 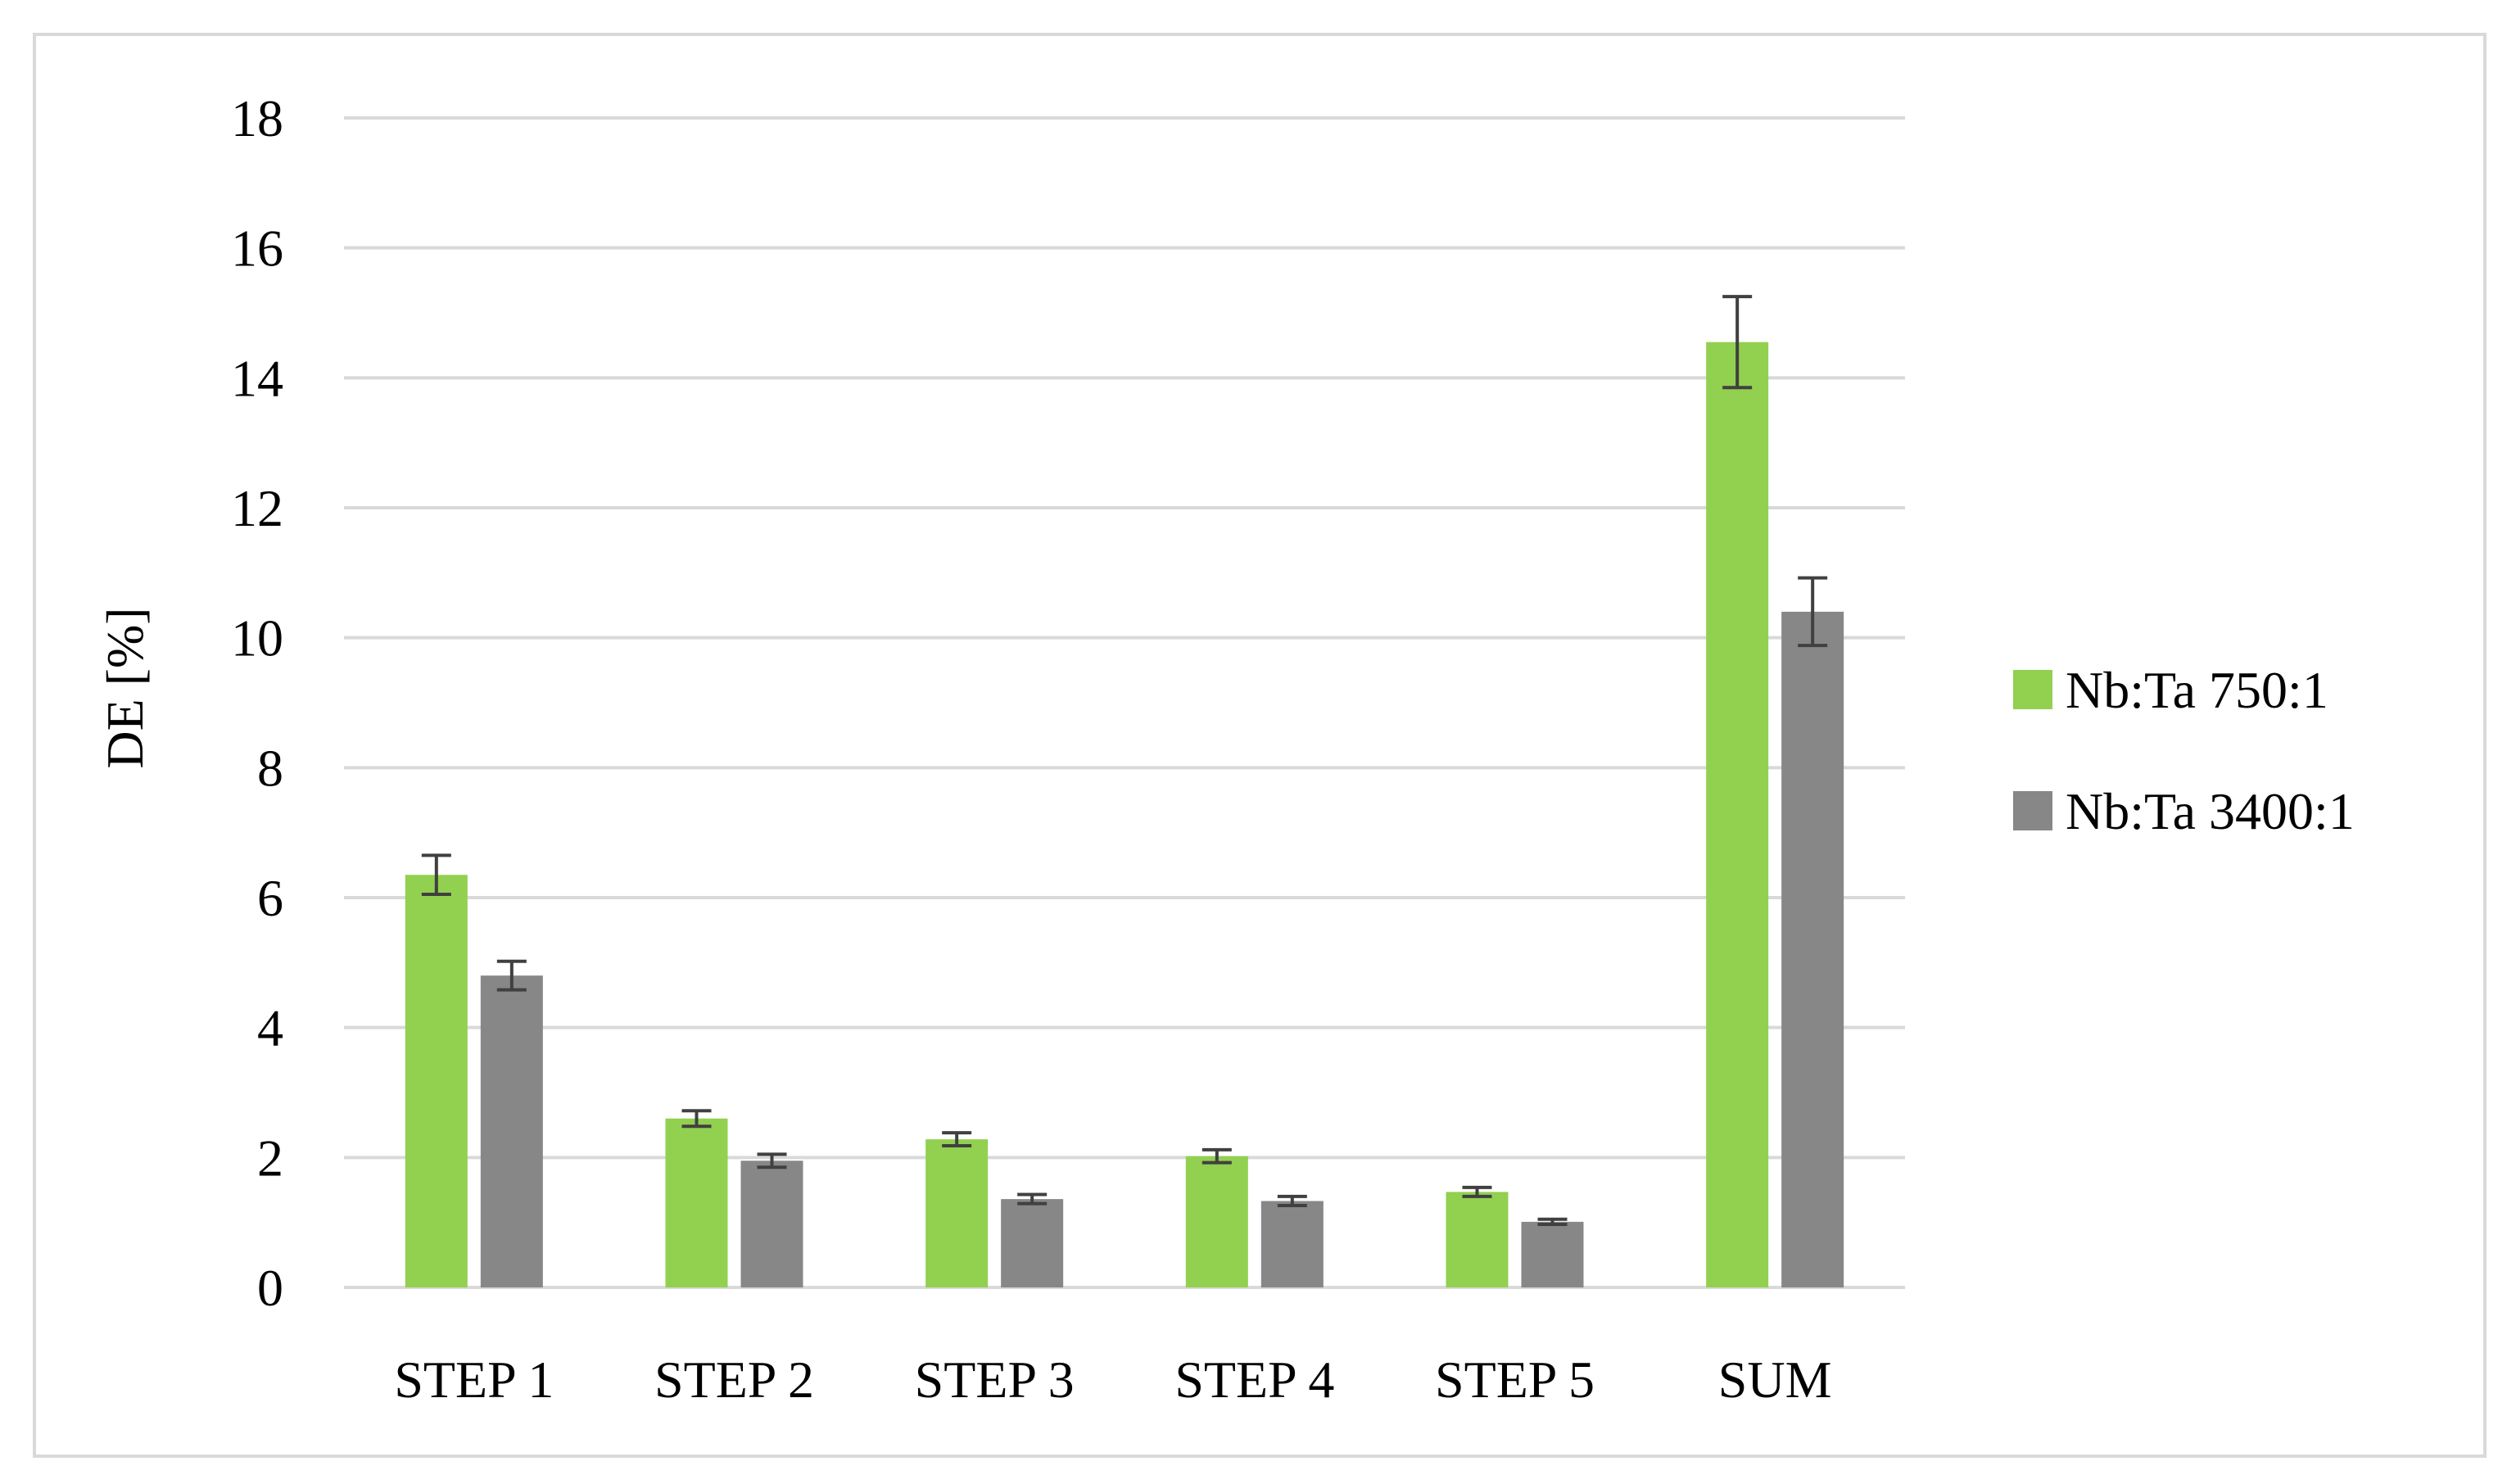 What do you see at coordinates (2184, 750) in the screenshot?
I see `legend: Nb:Ta 750:1 Nb:Ta 3400:1` at bounding box center [2184, 750].